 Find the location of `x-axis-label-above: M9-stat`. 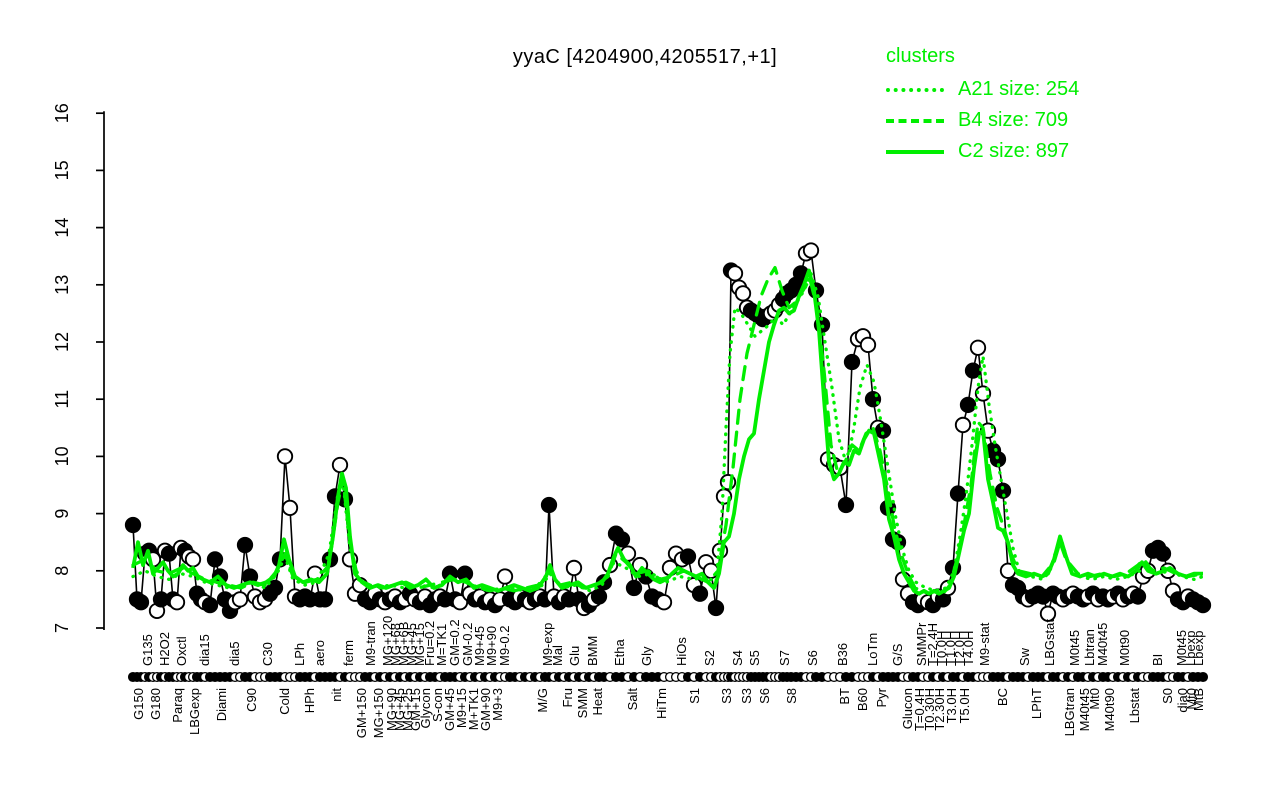

x-axis-label-above: M9-stat is located at coordinates (984, 644).